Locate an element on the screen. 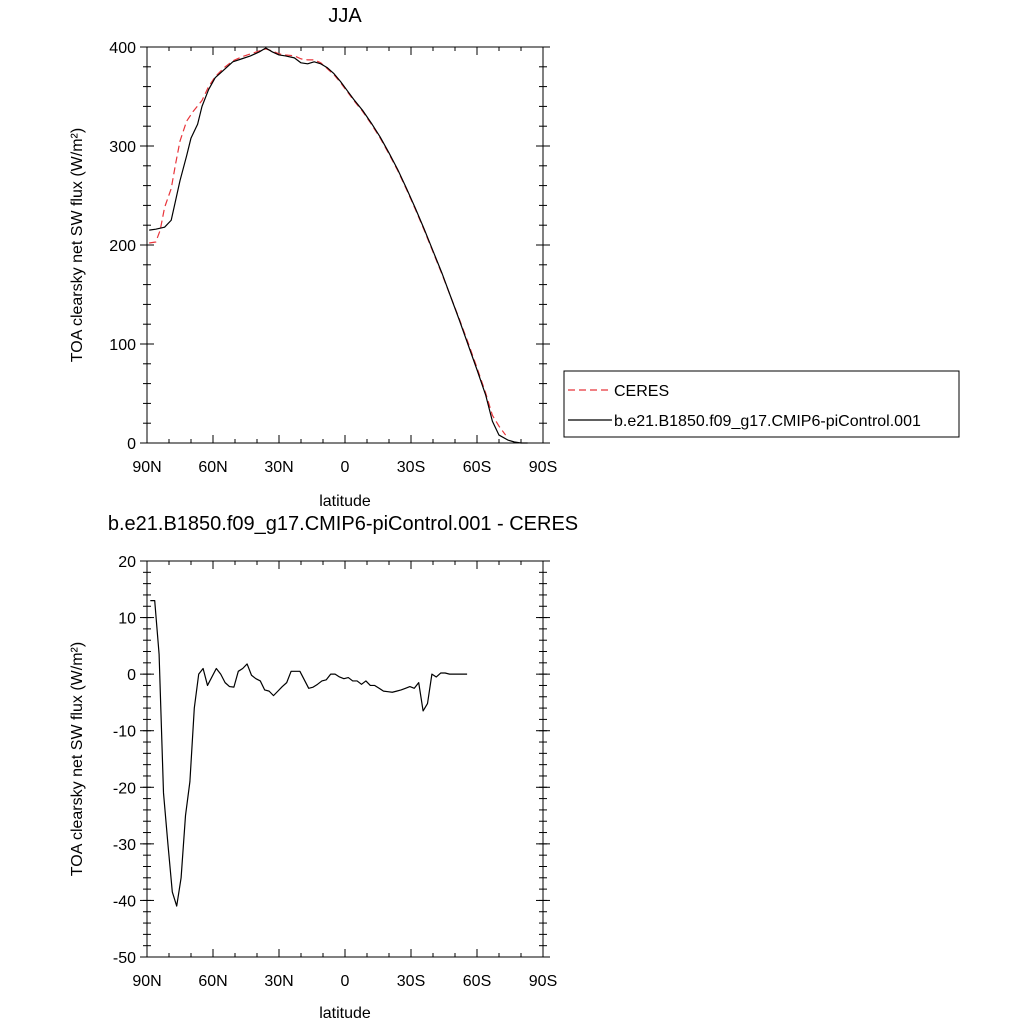  y-tick-label: 400 is located at coordinates (122, 48).